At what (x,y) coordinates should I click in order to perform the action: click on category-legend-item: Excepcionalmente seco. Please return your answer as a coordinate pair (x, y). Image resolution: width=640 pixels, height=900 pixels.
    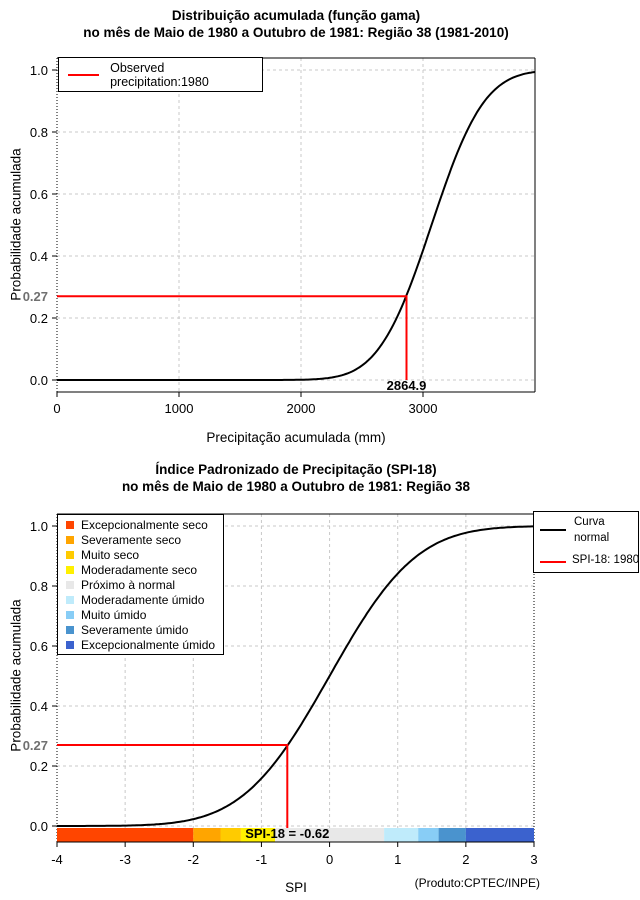
    Looking at the image, I should click on (140, 525).